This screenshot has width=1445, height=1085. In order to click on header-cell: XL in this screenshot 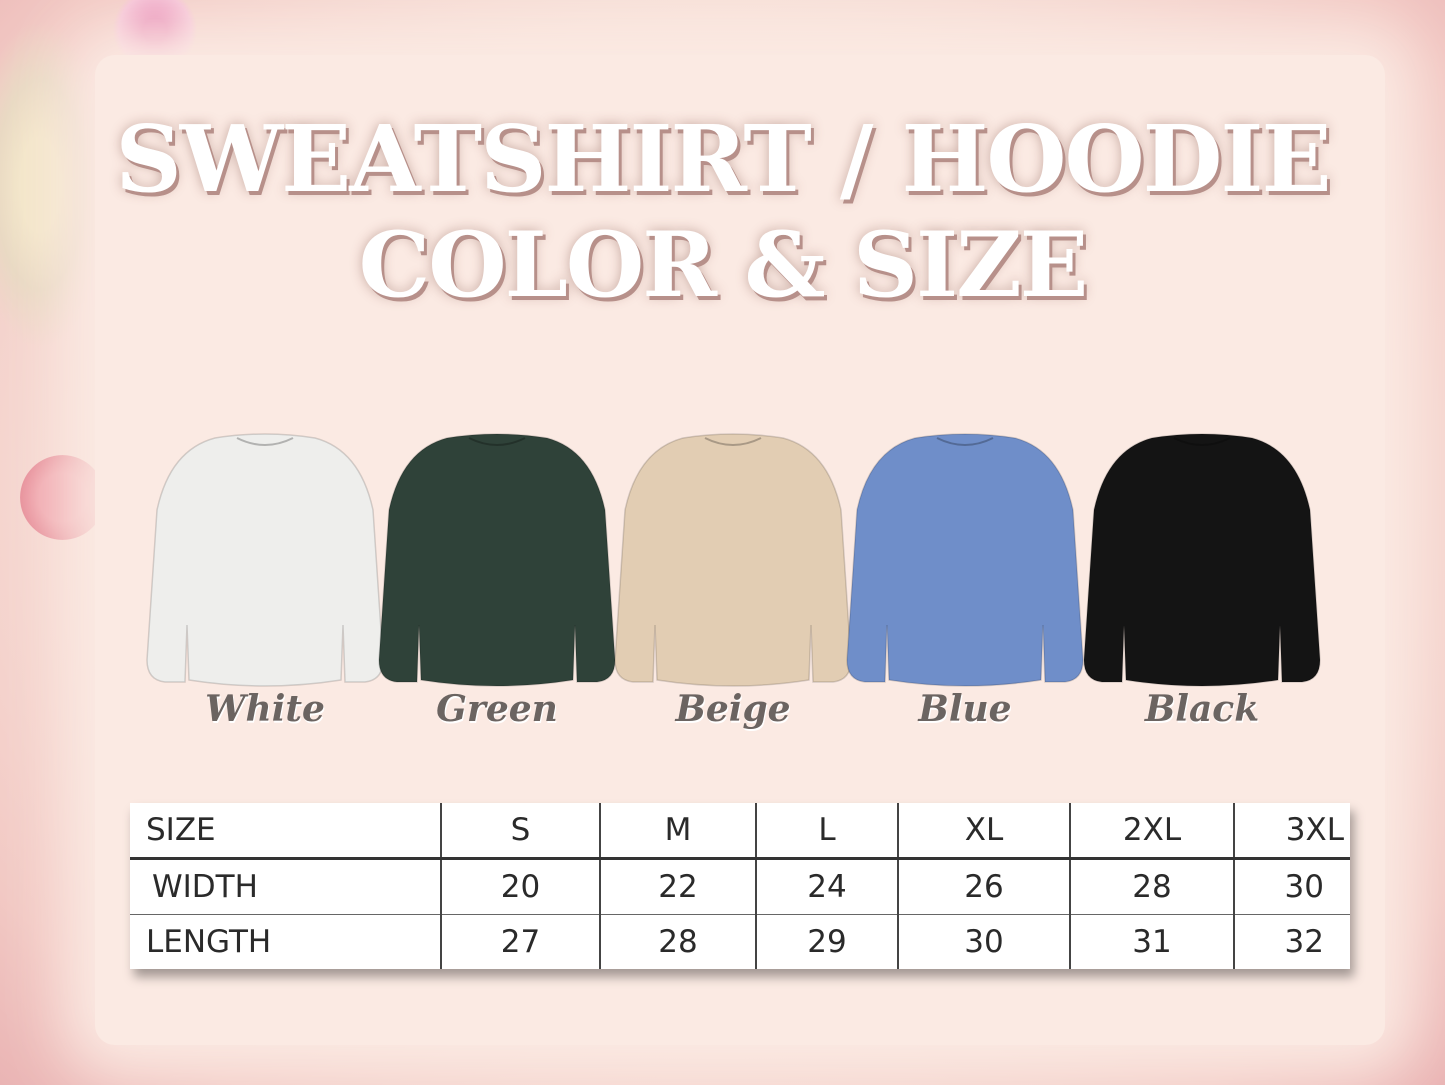, I will do `click(983, 831)`.